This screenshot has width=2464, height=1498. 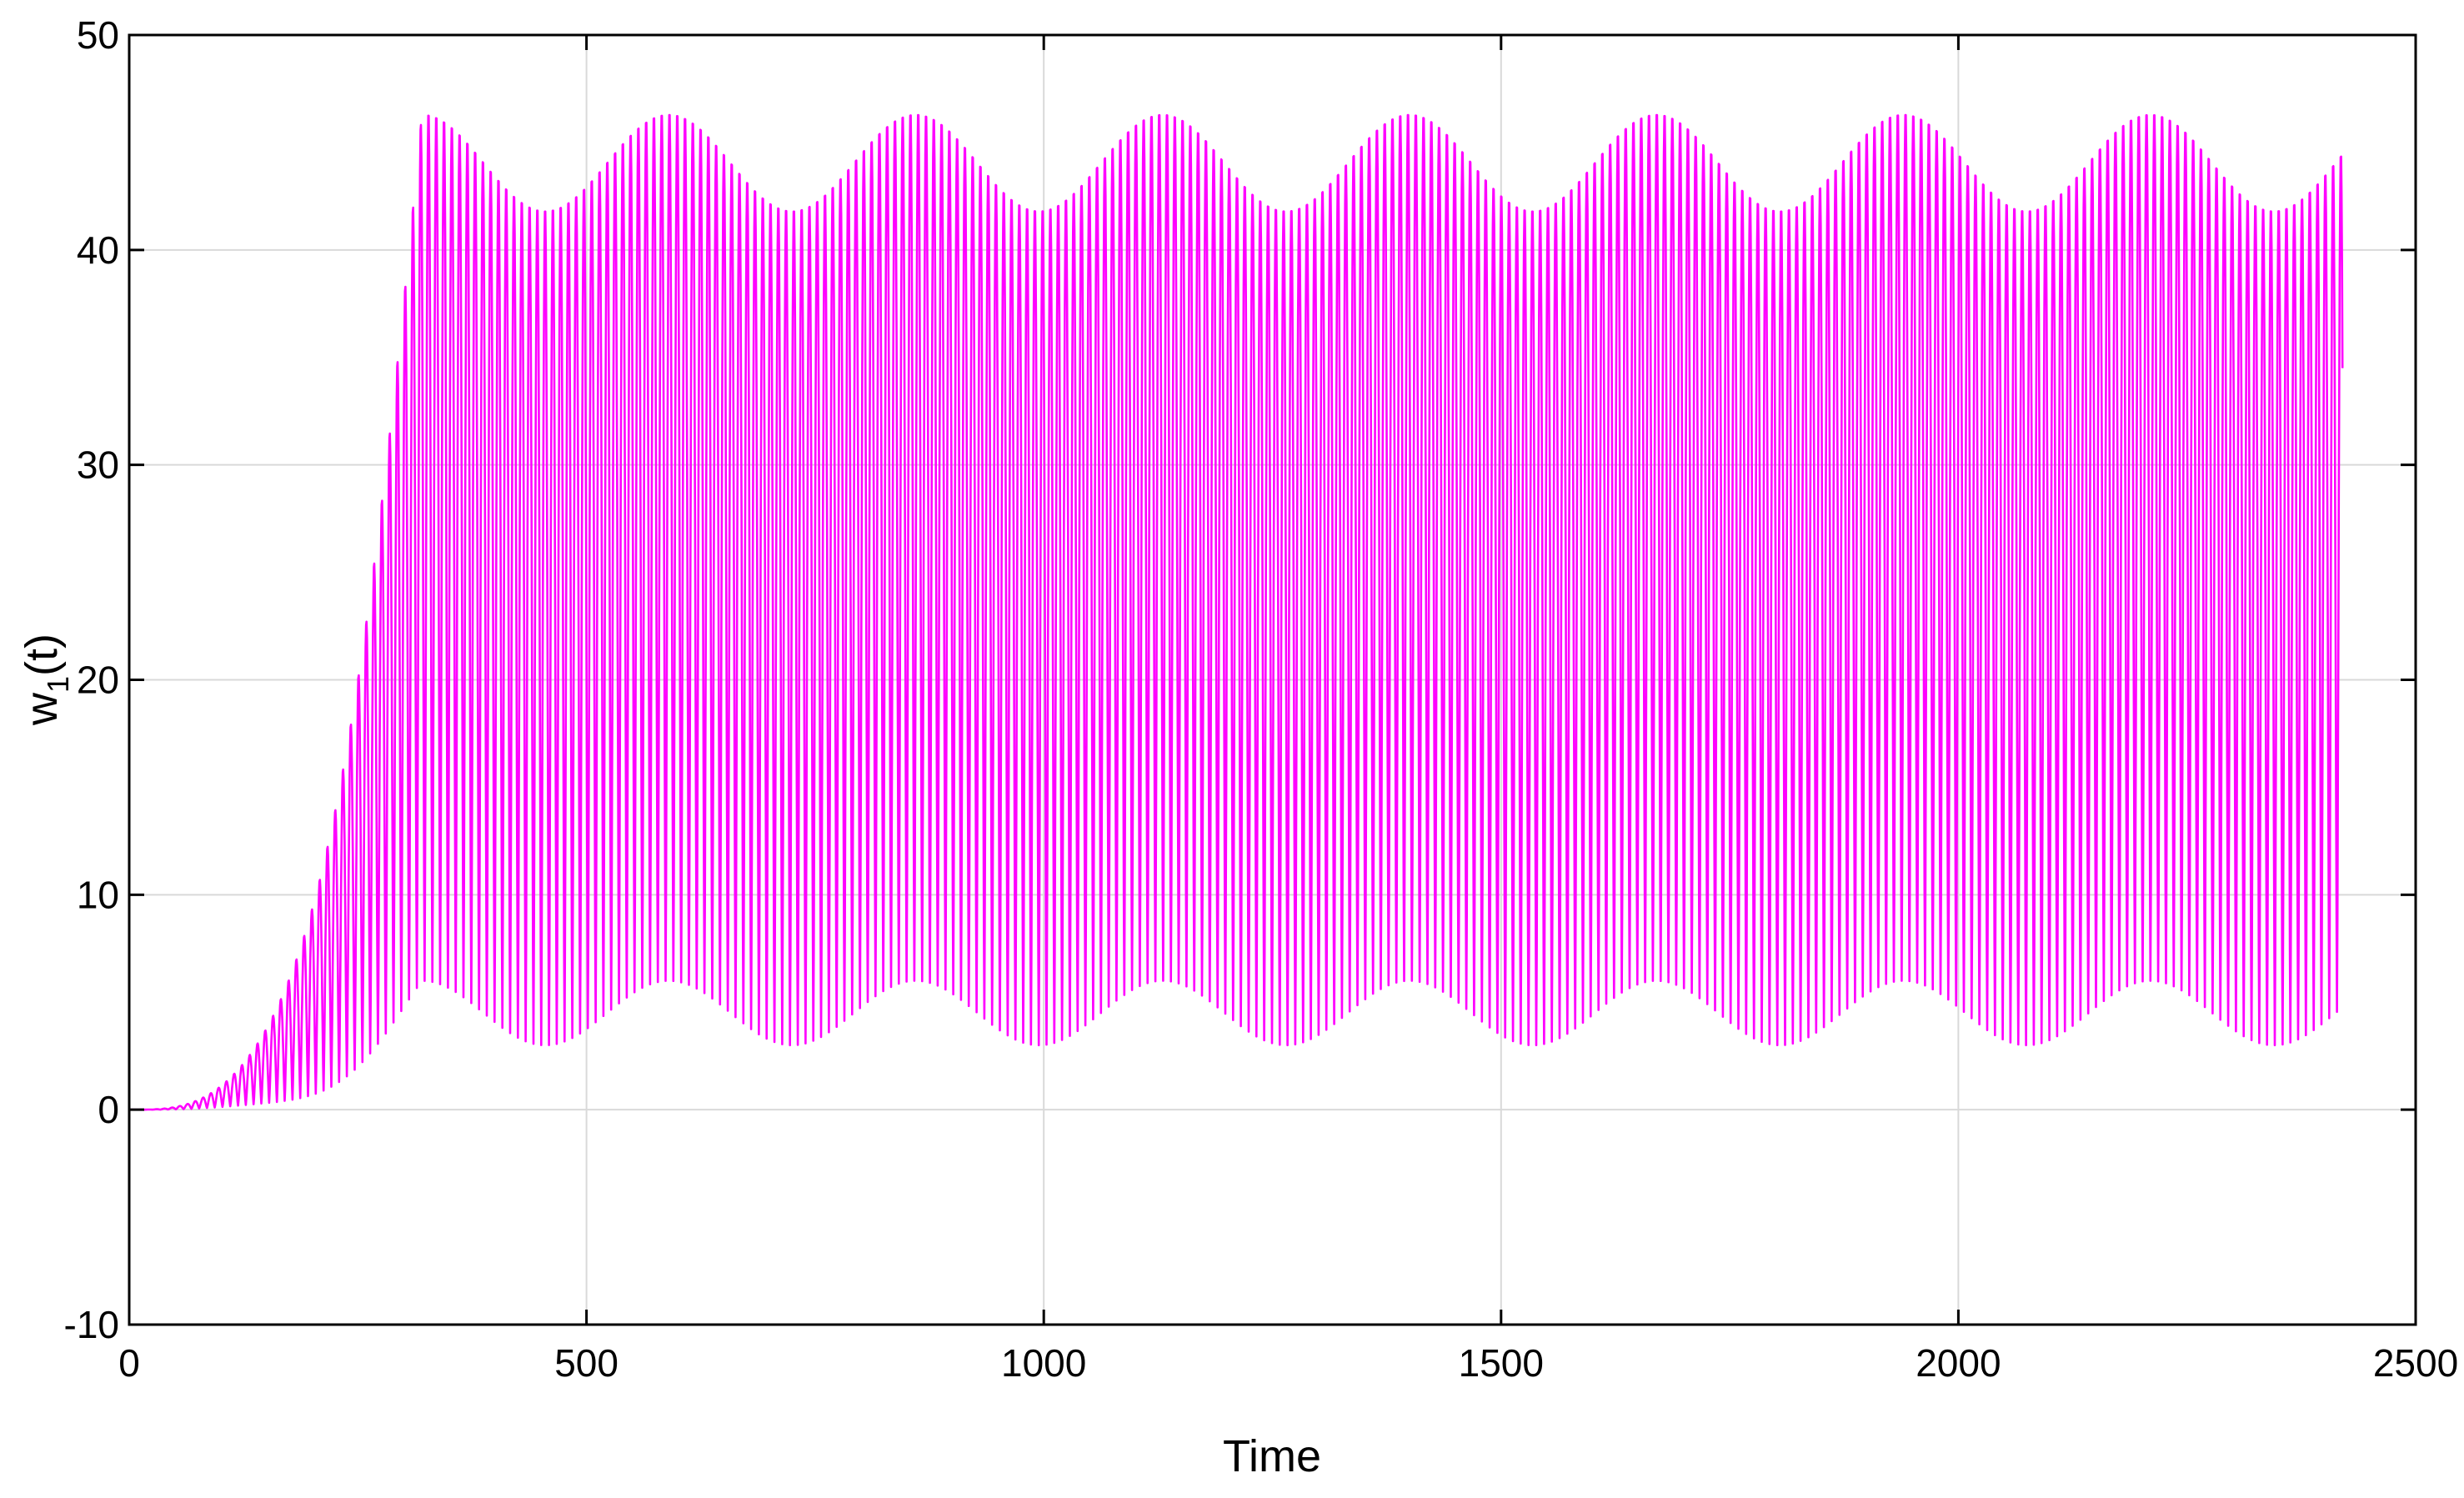 What do you see at coordinates (1272, 1456) in the screenshot?
I see `x-axis-label: Time` at bounding box center [1272, 1456].